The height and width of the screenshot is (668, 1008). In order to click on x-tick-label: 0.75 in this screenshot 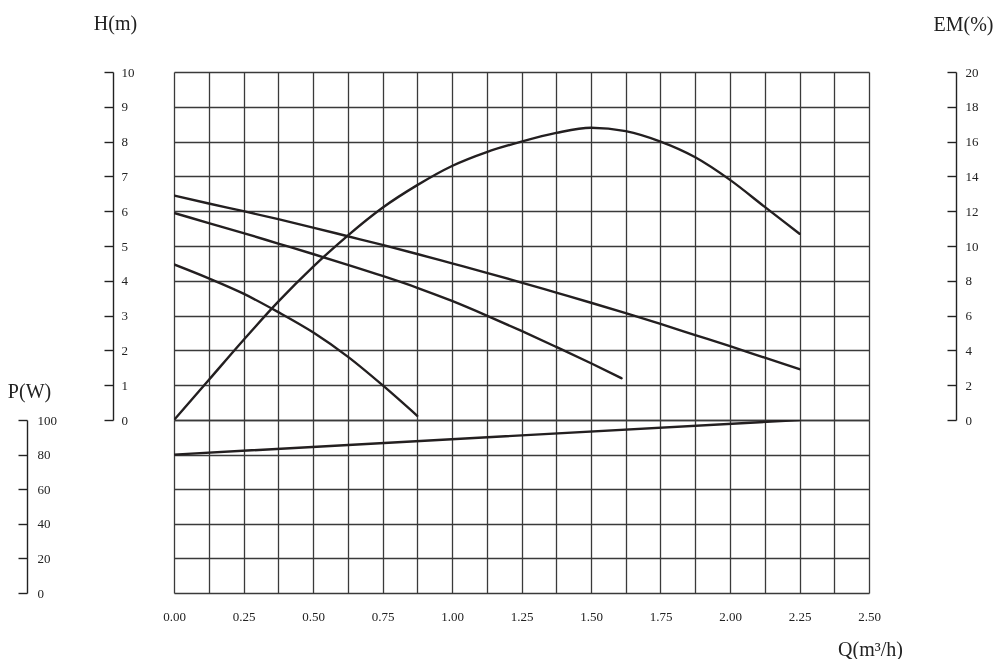, I will do `click(383, 616)`.